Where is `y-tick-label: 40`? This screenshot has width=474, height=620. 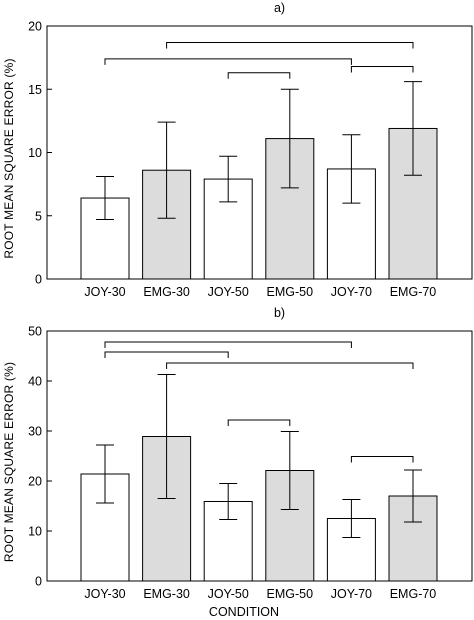 y-tick-label: 40 is located at coordinates (35, 382).